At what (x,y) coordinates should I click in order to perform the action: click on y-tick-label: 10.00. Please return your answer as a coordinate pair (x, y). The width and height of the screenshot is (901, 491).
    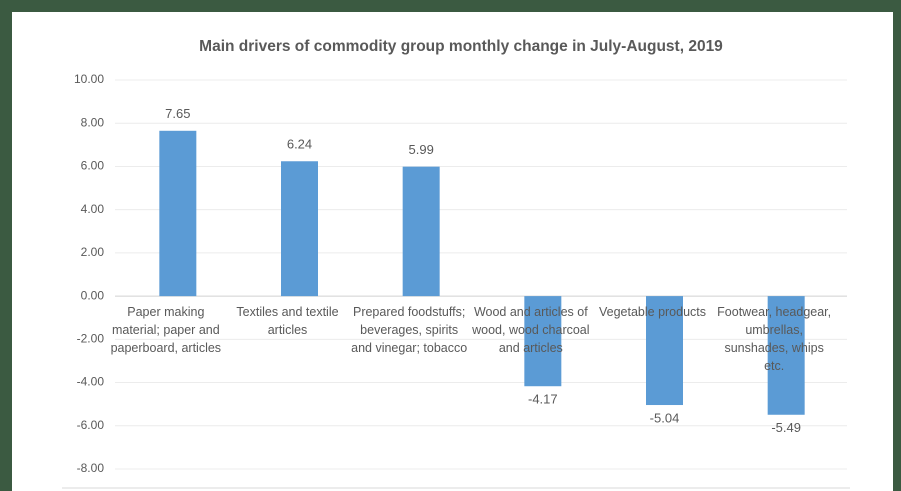
    Looking at the image, I should click on (89, 79).